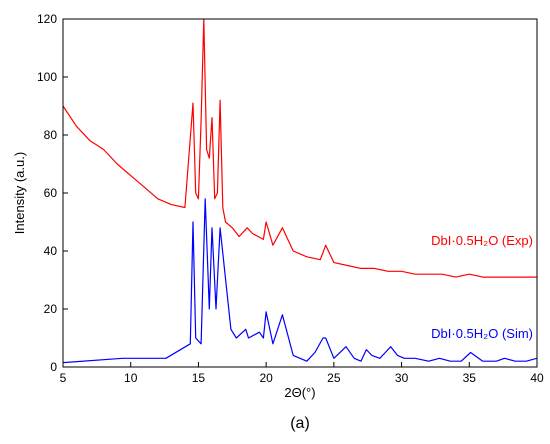 This screenshot has height=444, width=550. I want to click on panel-label: (a), so click(300, 423).